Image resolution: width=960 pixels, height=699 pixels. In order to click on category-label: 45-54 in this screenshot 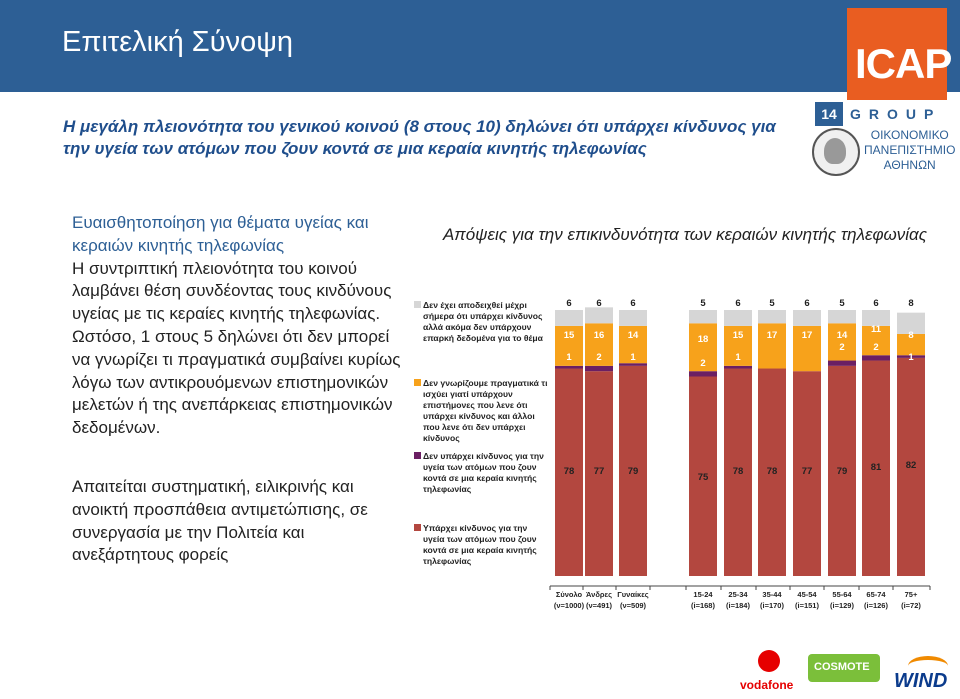, I will do `click(807, 594)`.